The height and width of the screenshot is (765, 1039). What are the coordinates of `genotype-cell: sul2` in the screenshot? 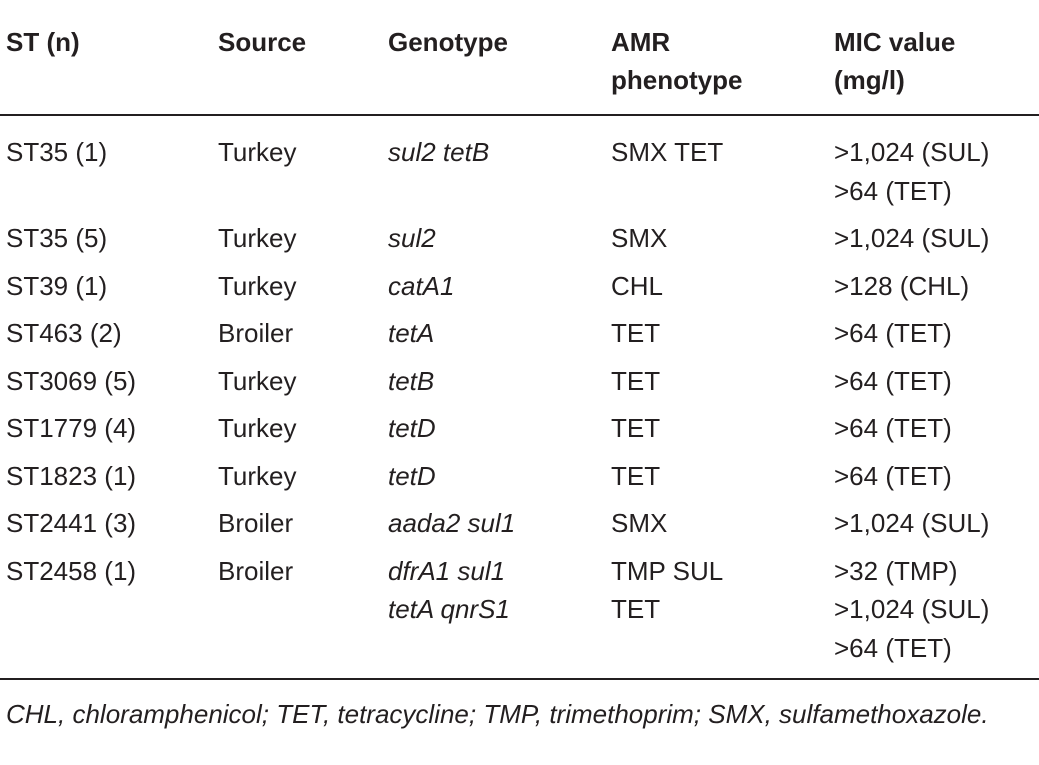 It's located at (412, 238).